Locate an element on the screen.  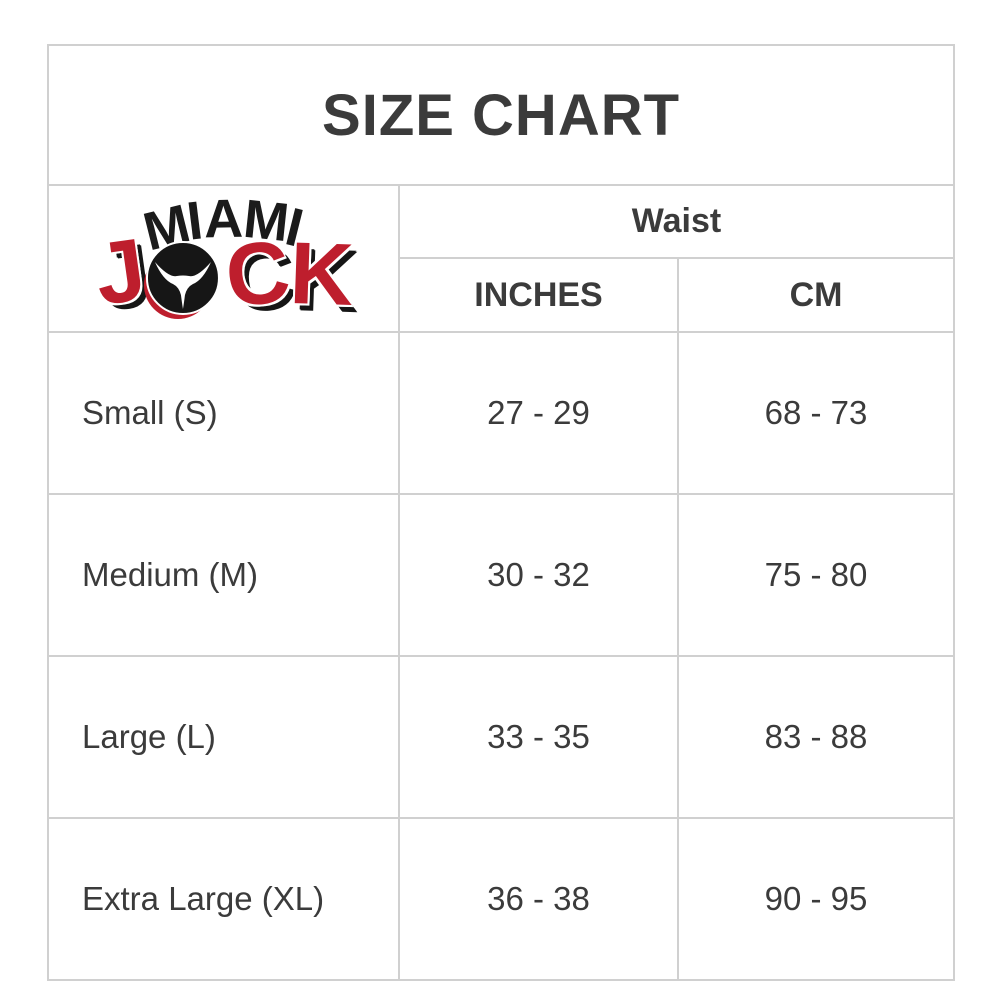
table-row-medium: Medium (M) 30 - 32 75 - 80 is located at coordinates (501, 575).